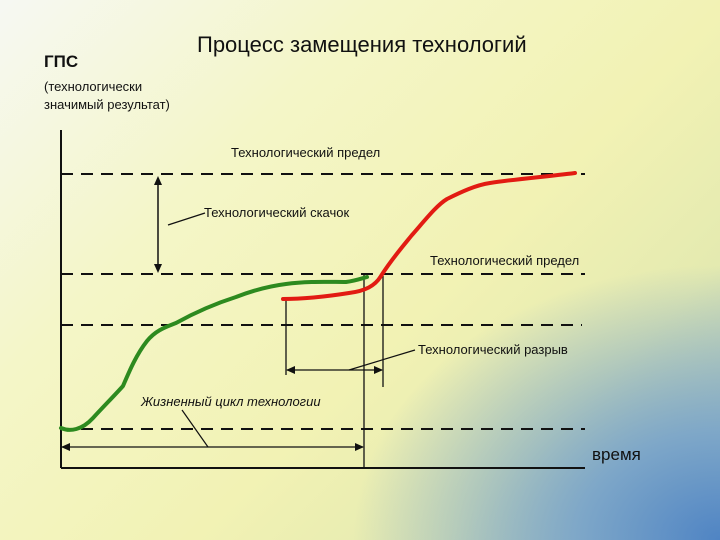 The width and height of the screenshot is (720, 540). Describe the element at coordinates (493, 349) in the screenshot. I see `tech-gap-label: Технологический разрыв` at that location.